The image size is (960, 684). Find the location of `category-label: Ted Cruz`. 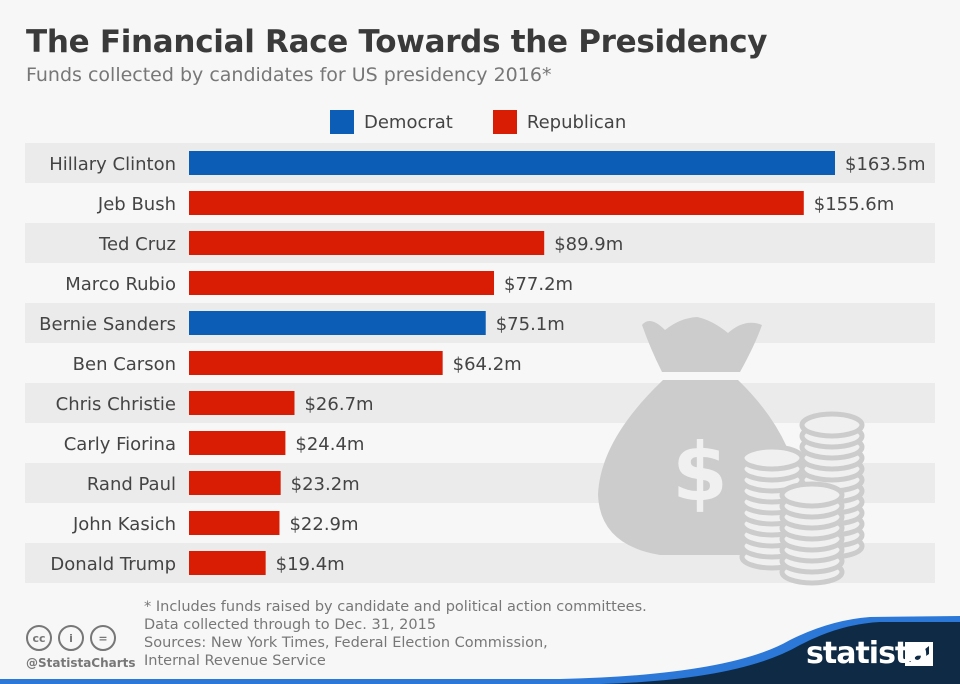

category-label: Ted Cruz is located at coordinates (137, 244).